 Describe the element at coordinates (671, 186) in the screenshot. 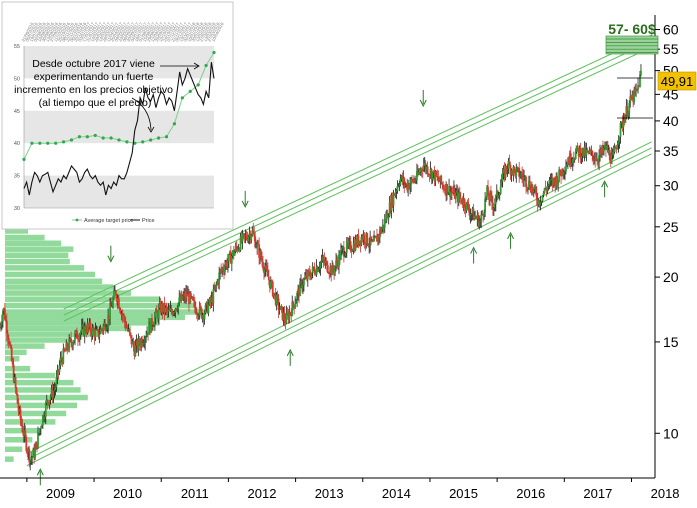

I see `y-tick-label: 30` at that location.